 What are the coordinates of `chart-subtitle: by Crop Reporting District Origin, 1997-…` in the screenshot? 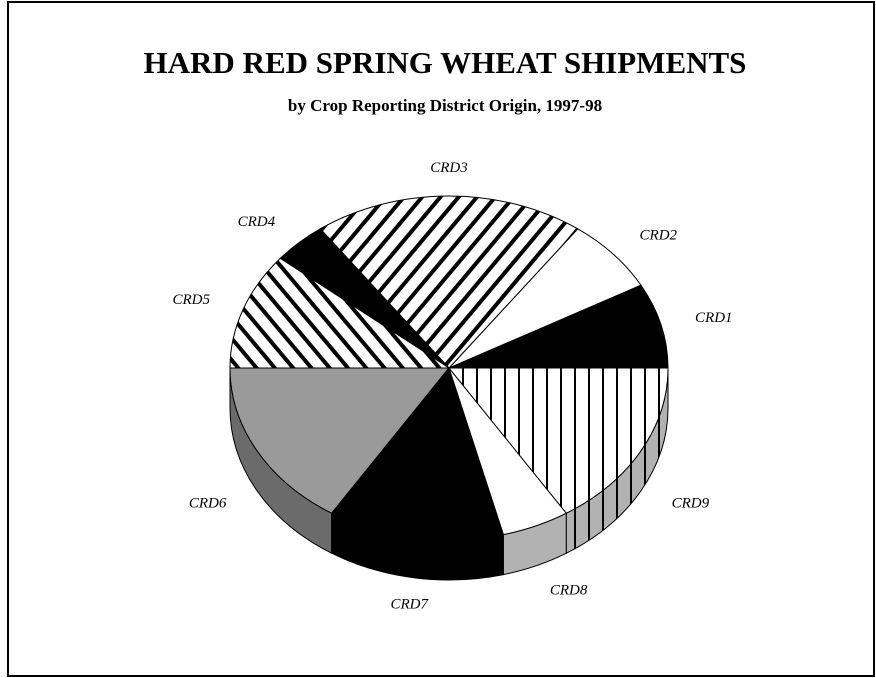 It's located at (445, 105).